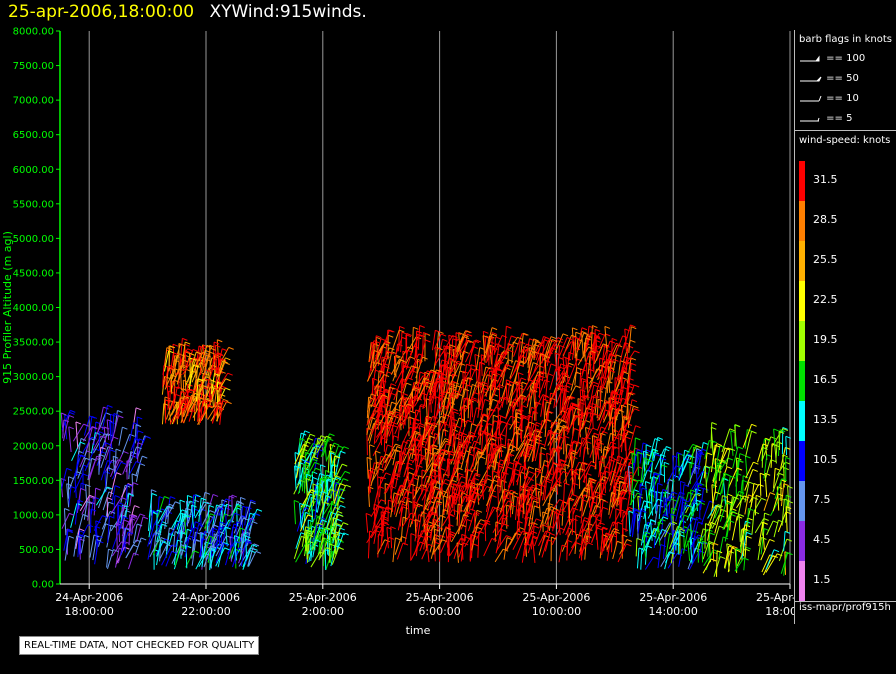 The image size is (896, 674). What do you see at coordinates (822, 539) in the screenshot?
I see `color-scale-label: 4.5` at bounding box center [822, 539].